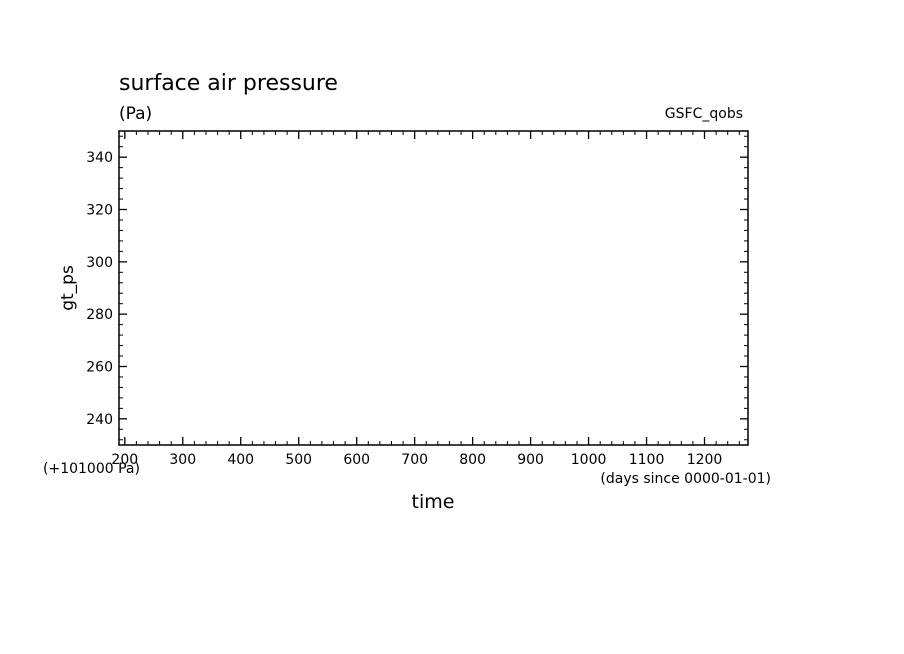  Describe the element at coordinates (433, 502) in the screenshot. I see `x-axis-label: time` at that location.